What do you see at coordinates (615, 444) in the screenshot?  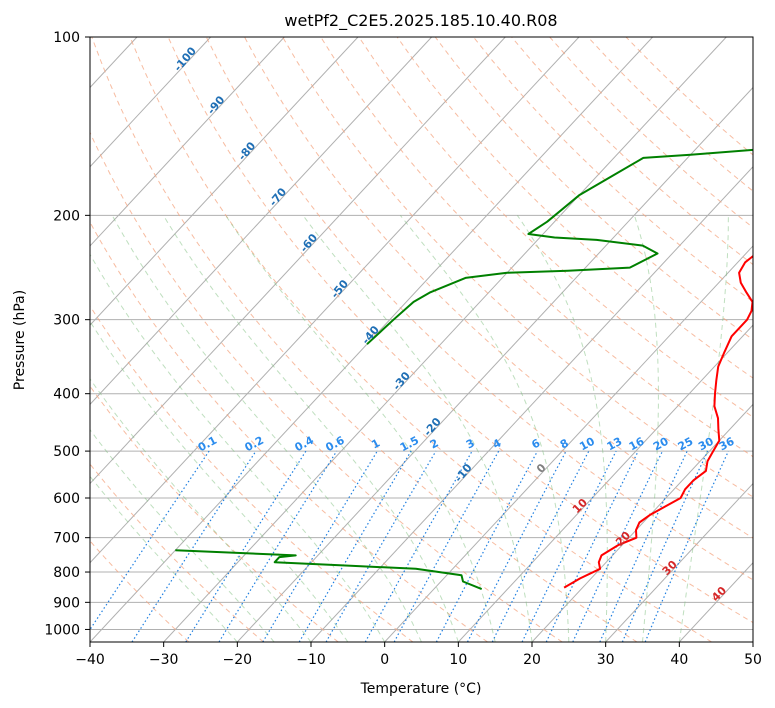 I see `mixing-ratio-label: 13` at bounding box center [615, 444].